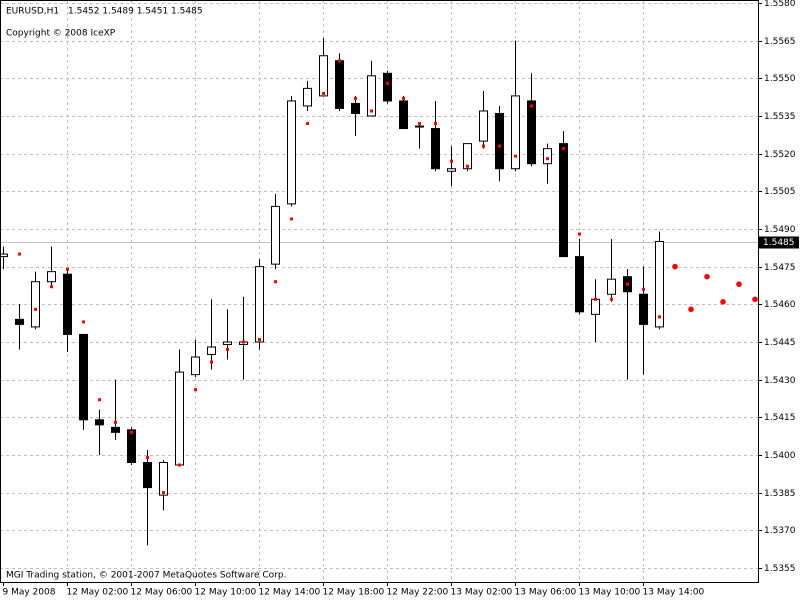 Image resolution: width=800 pixels, height=600 pixels. What do you see at coordinates (135, 12) in the screenshot?
I see `ohlc: 1.5452 1.5489 1.5451 1.5485` at bounding box center [135, 12].